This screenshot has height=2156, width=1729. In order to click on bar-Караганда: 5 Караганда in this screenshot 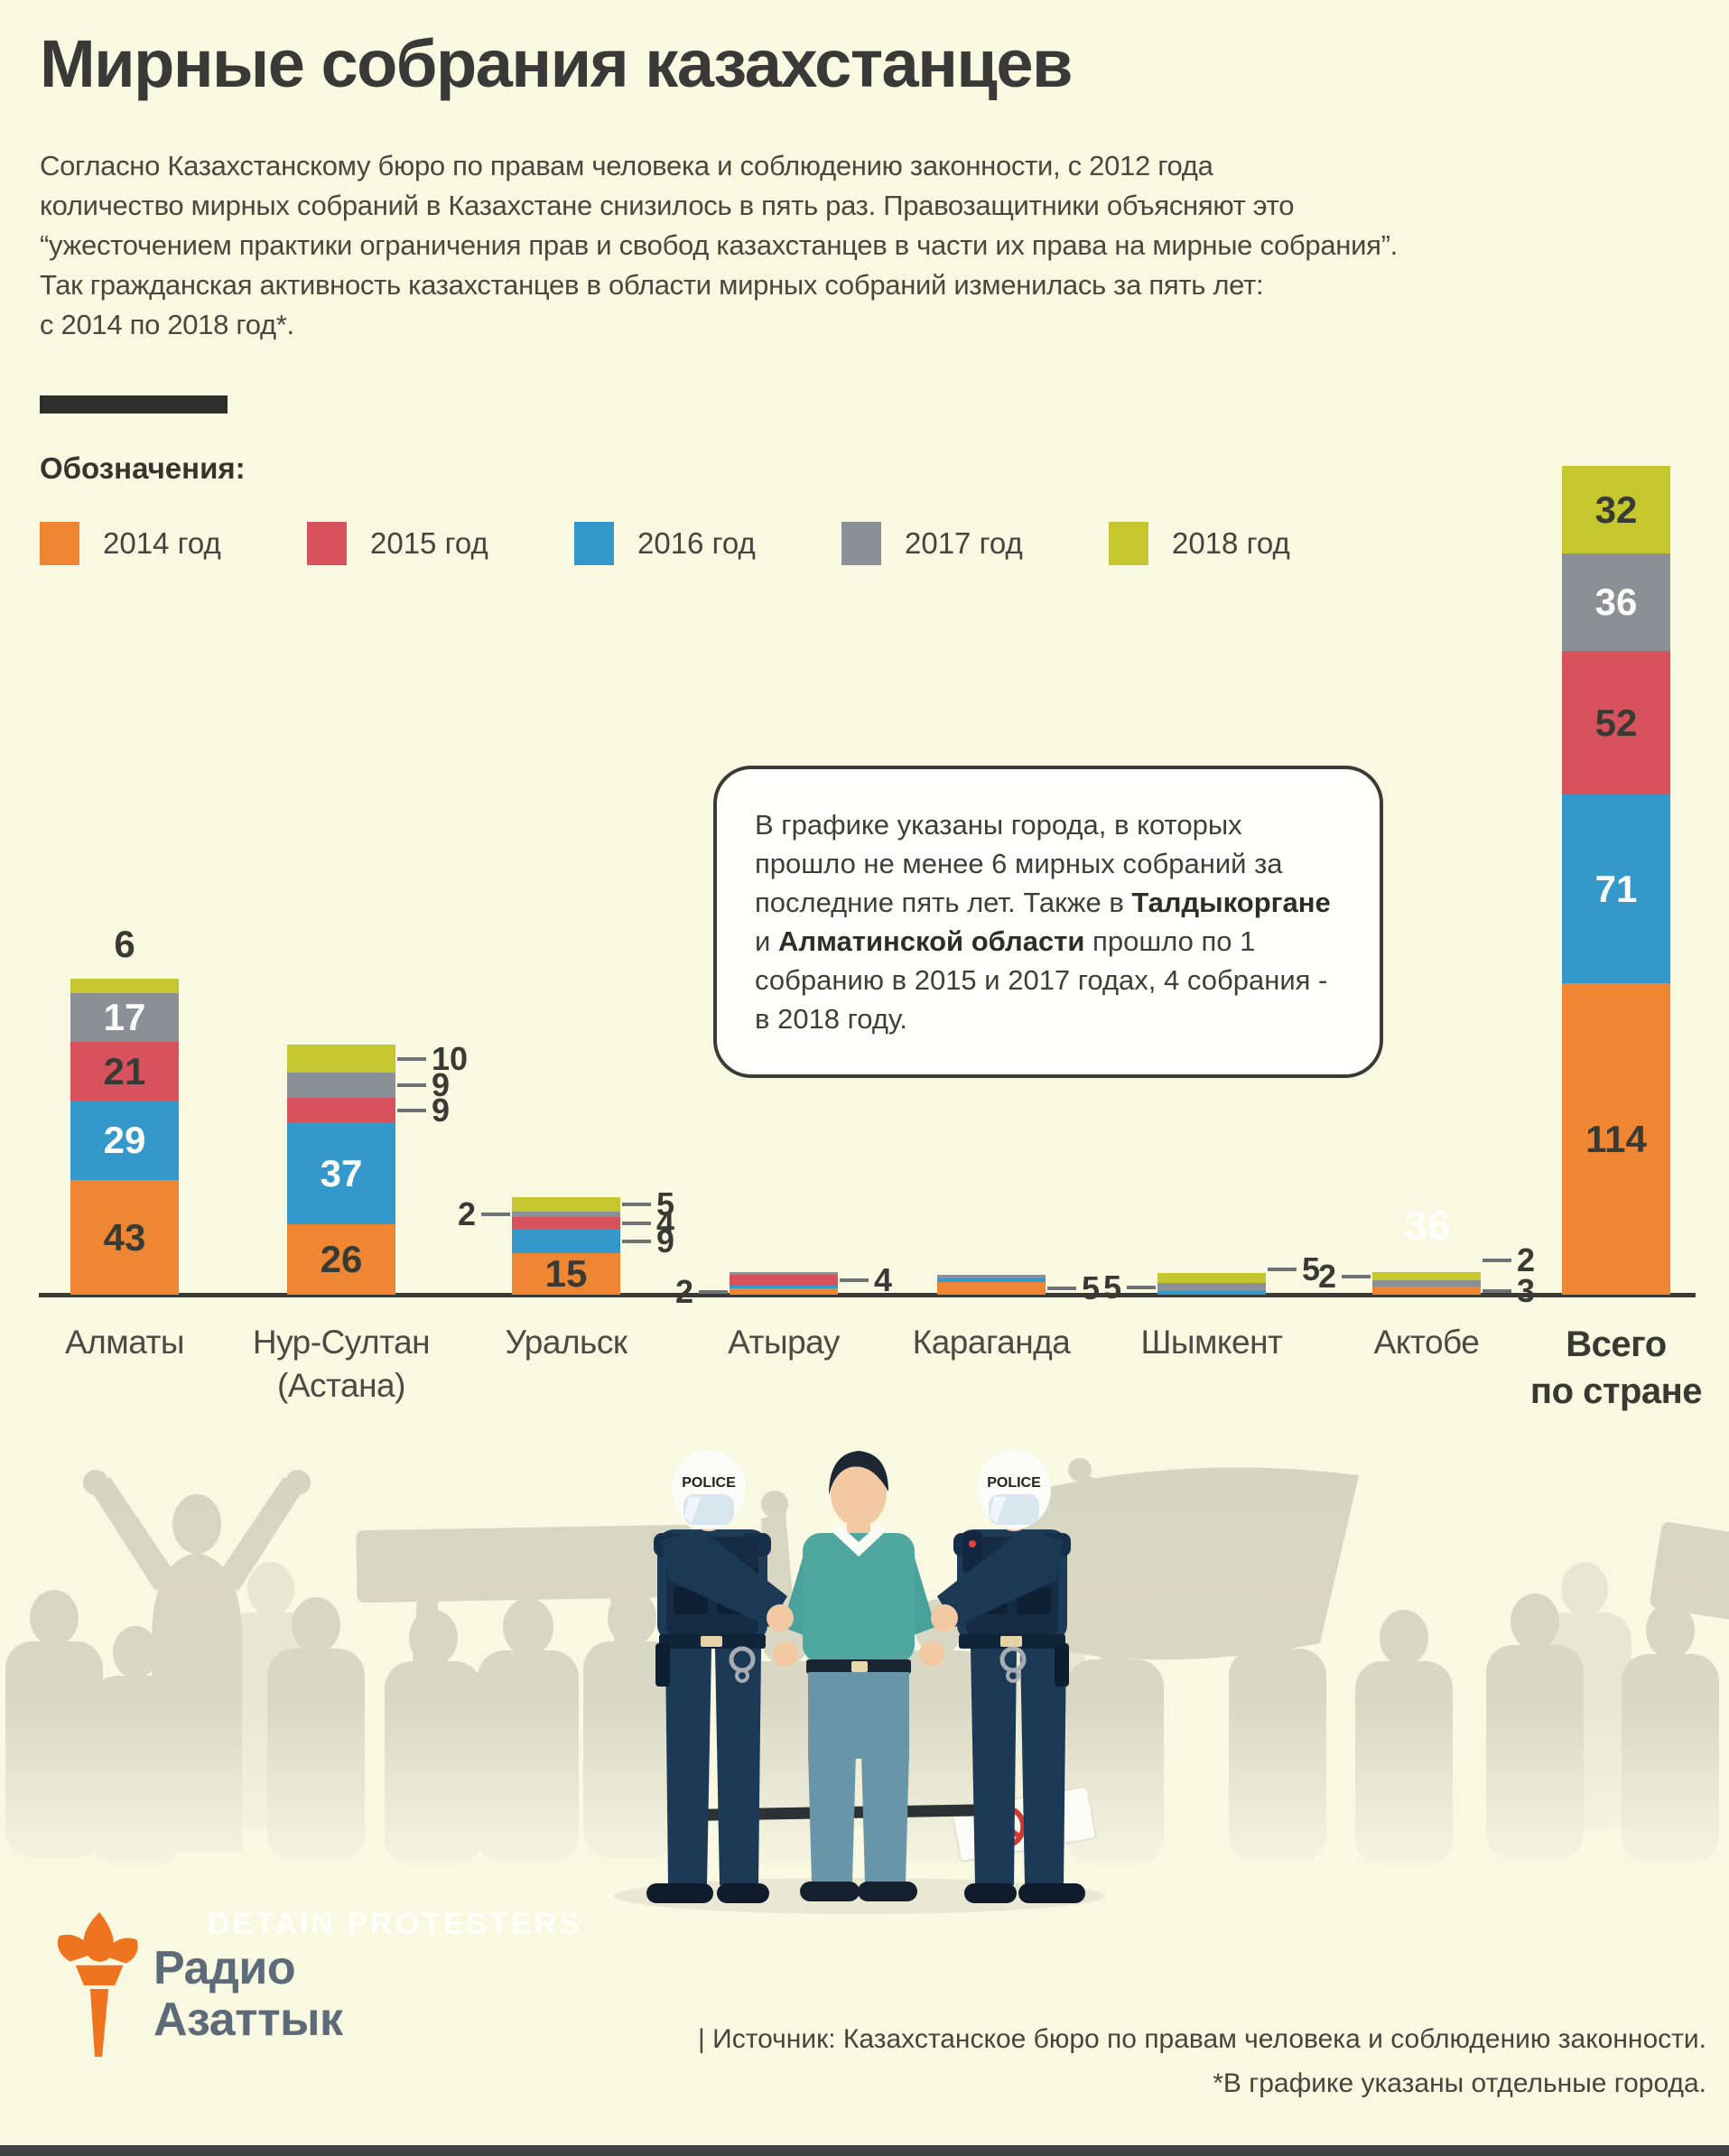, I will do `click(1007, 906)`.